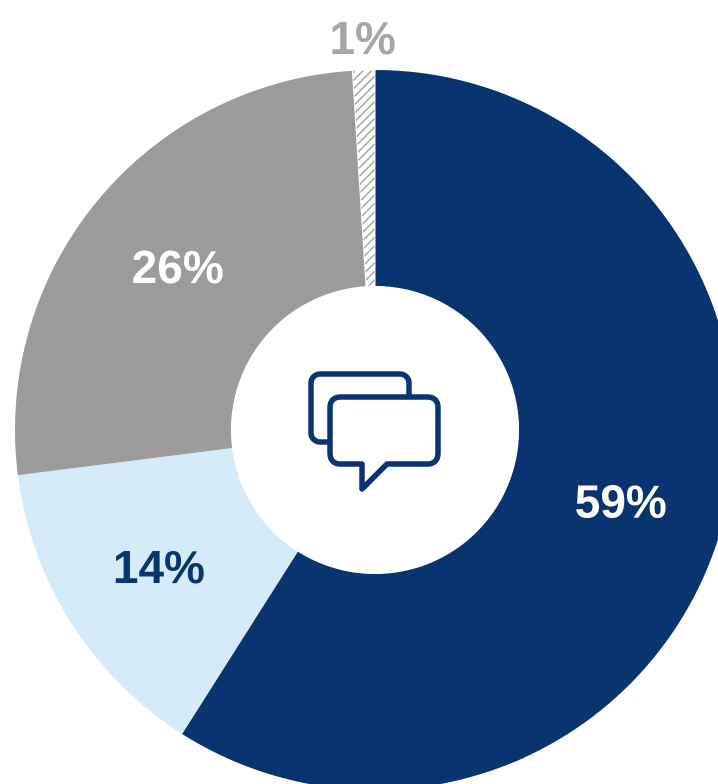 The height and width of the screenshot is (784, 718). Describe the element at coordinates (159, 567) in the screenshot. I see `slice-label-14pct: 14%` at that location.